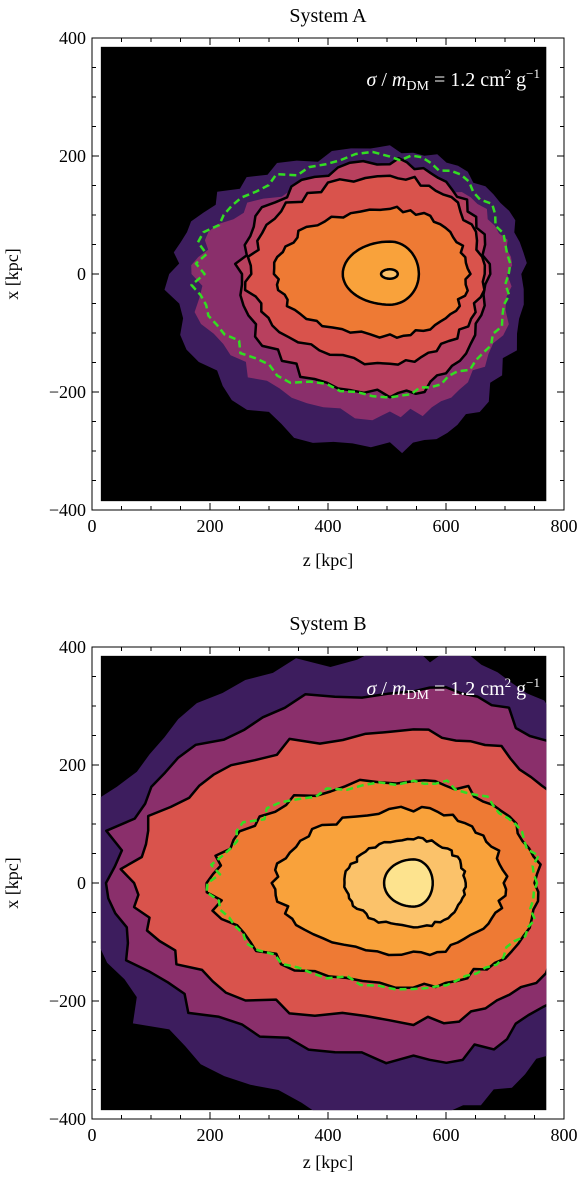 Image resolution: width=584 pixels, height=1180 pixels. Describe the element at coordinates (327, 624) in the screenshot. I see `chart-title: System B` at that location.